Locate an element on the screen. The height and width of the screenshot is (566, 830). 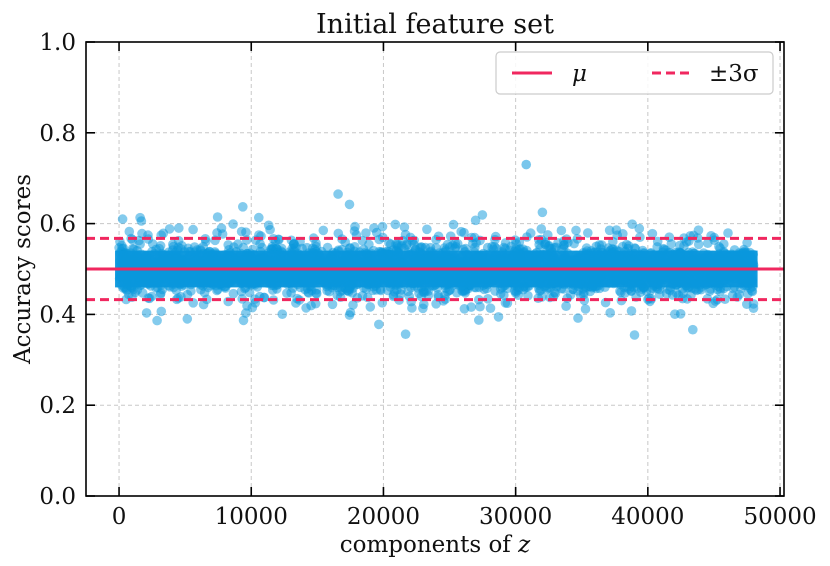
reference-lines is located at coordinates (435, 269).